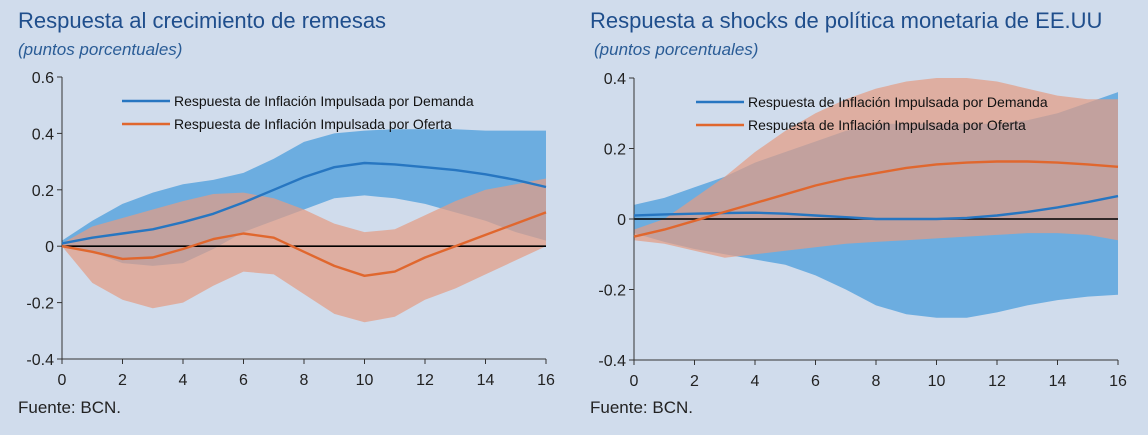 This screenshot has height=435, width=1148. What do you see at coordinates (202, 20) in the screenshot?
I see `chart-title: Respuesta al crecimiento de remesas` at bounding box center [202, 20].